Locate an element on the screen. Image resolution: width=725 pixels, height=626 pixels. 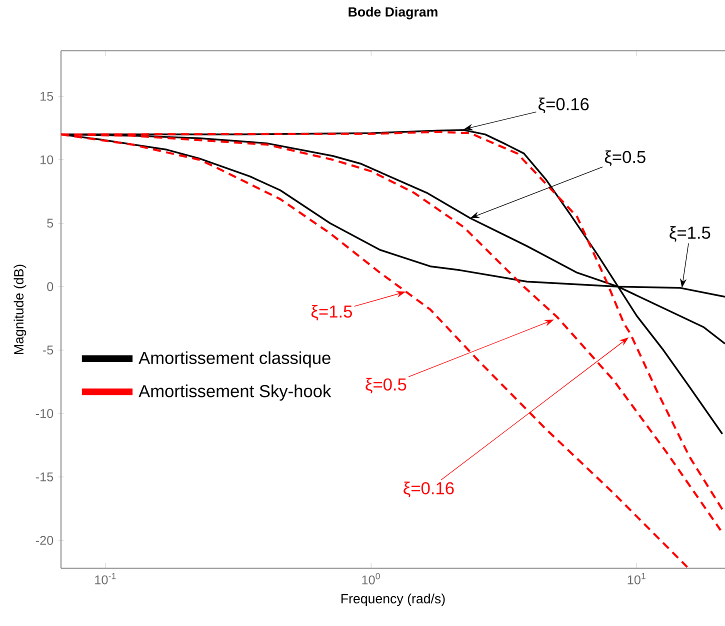
x-axis-title: Frequency (rad/s) is located at coordinates (393, 600).